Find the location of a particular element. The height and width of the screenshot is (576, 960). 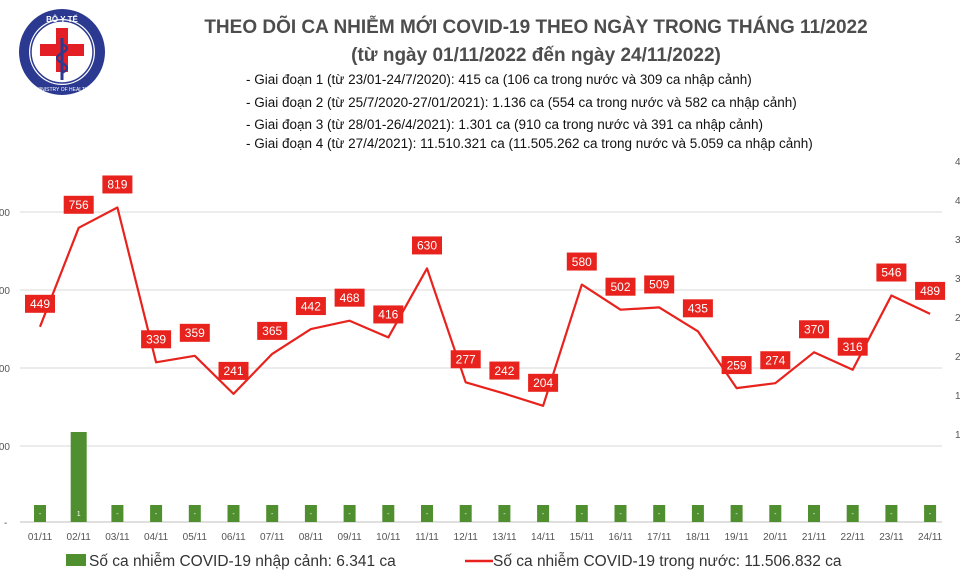

x-tick-label: 11/11 is located at coordinates (427, 537).